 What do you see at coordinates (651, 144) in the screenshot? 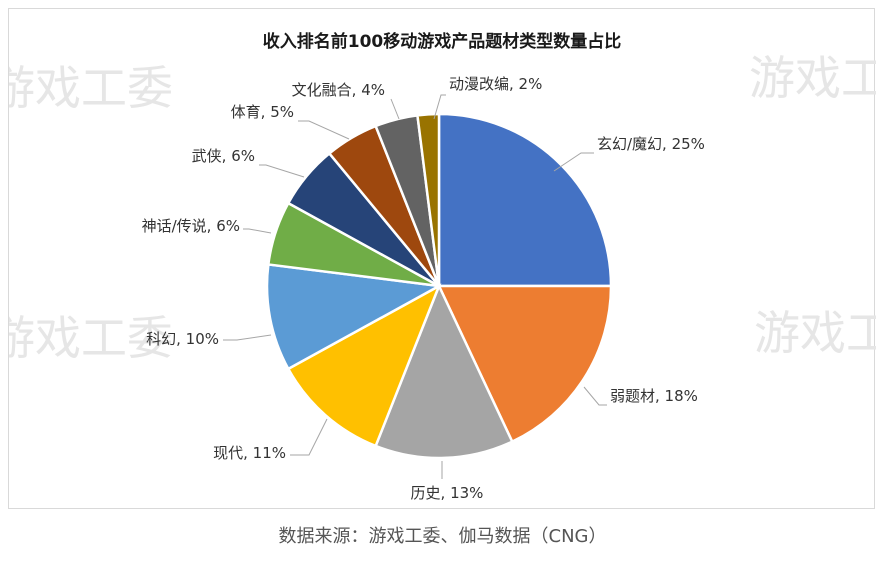
I see `slice-label: 玄幻/魔幻, 25%` at bounding box center [651, 144].